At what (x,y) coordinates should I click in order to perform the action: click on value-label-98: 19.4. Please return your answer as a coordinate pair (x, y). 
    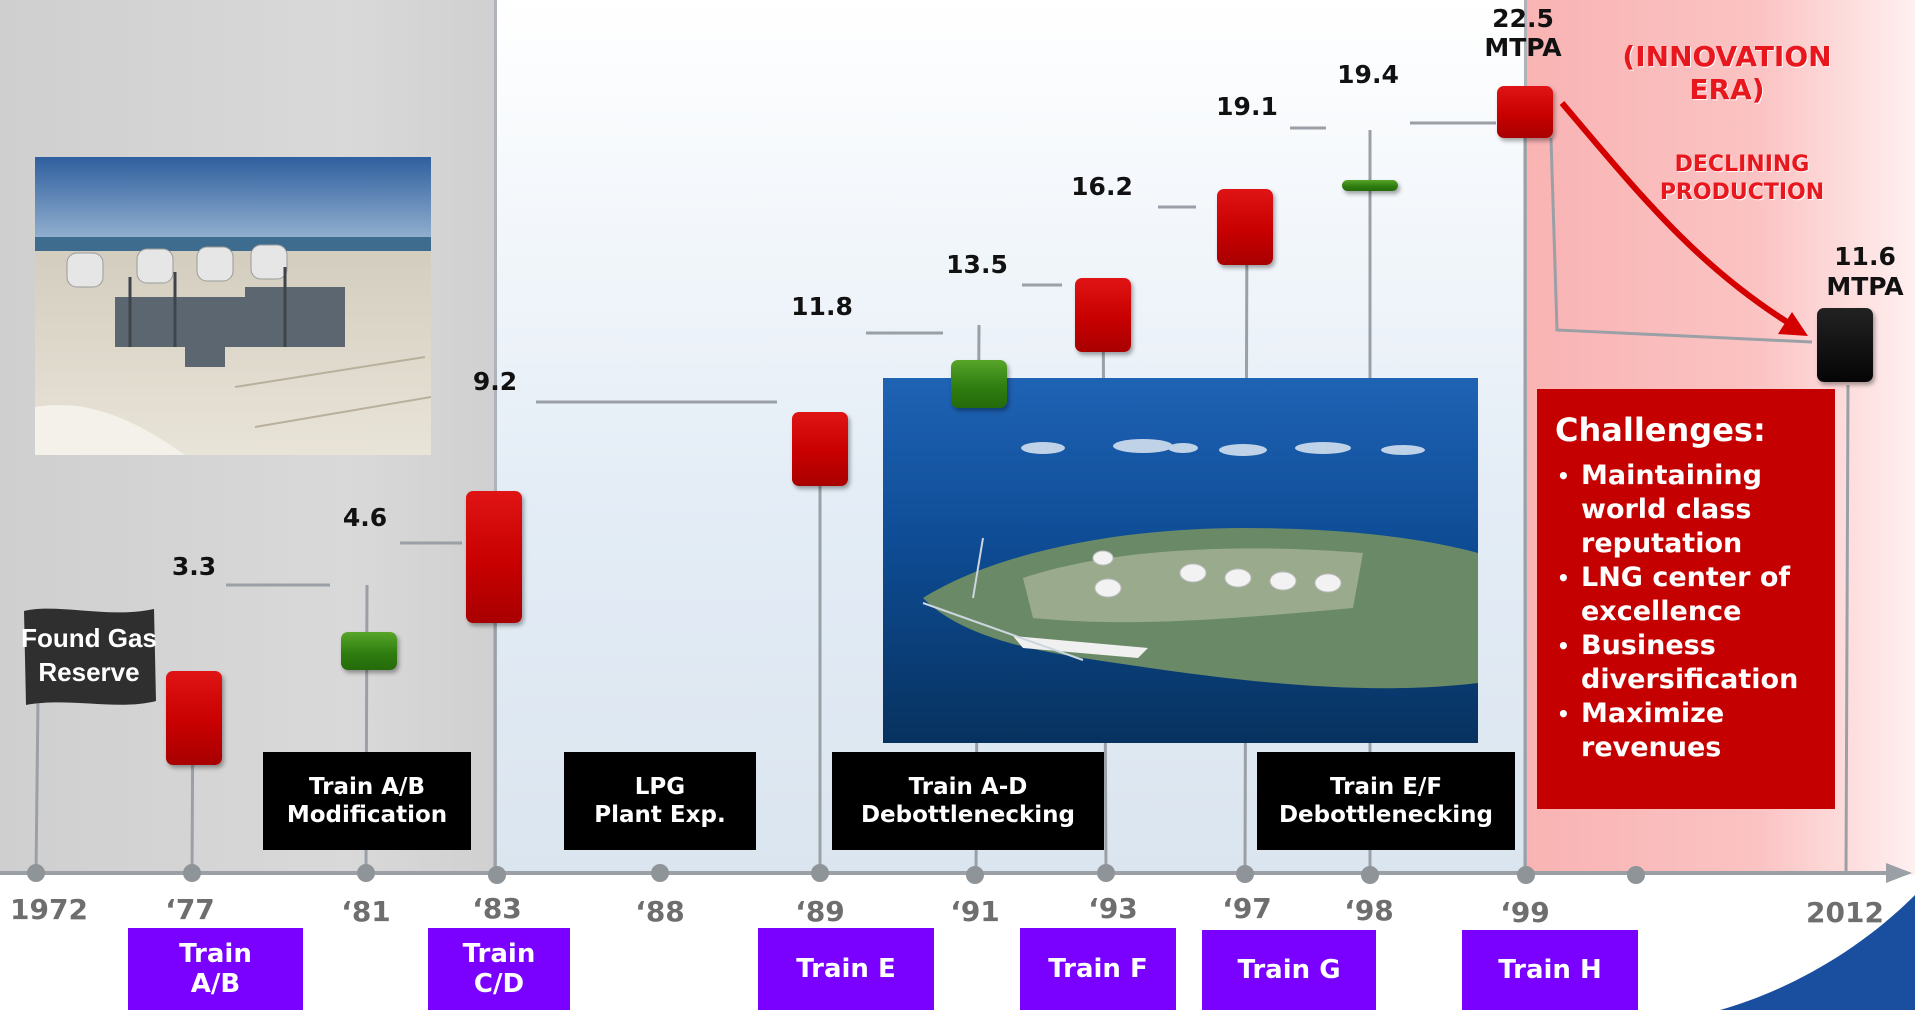
    Looking at the image, I should click on (1368, 74).